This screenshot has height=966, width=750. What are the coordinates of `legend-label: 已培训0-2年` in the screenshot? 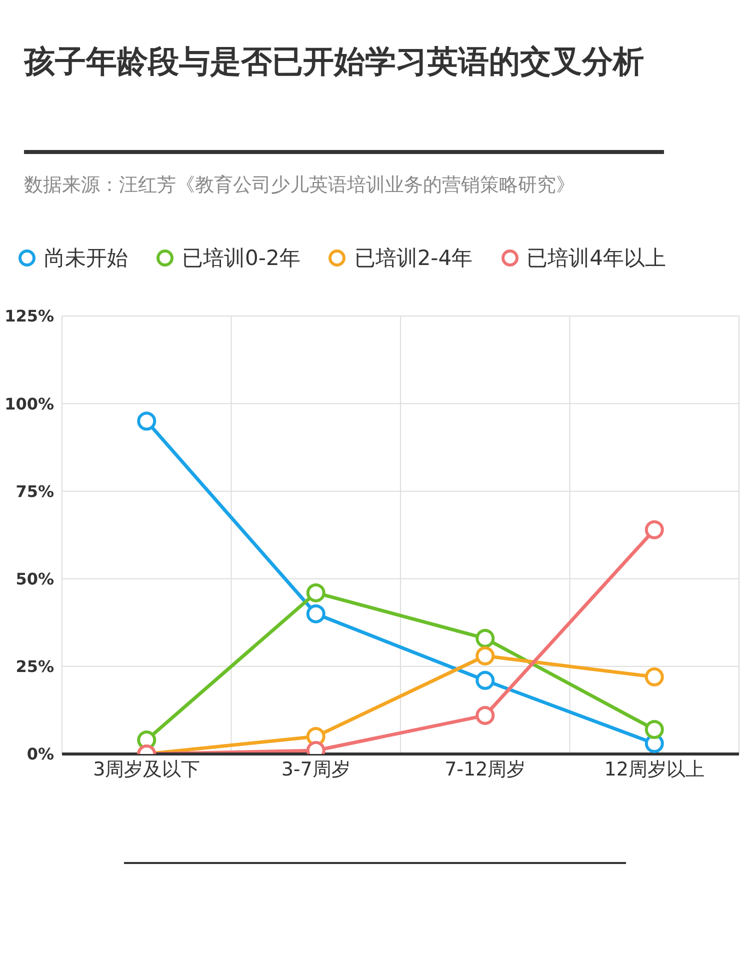 It's located at (241, 258).